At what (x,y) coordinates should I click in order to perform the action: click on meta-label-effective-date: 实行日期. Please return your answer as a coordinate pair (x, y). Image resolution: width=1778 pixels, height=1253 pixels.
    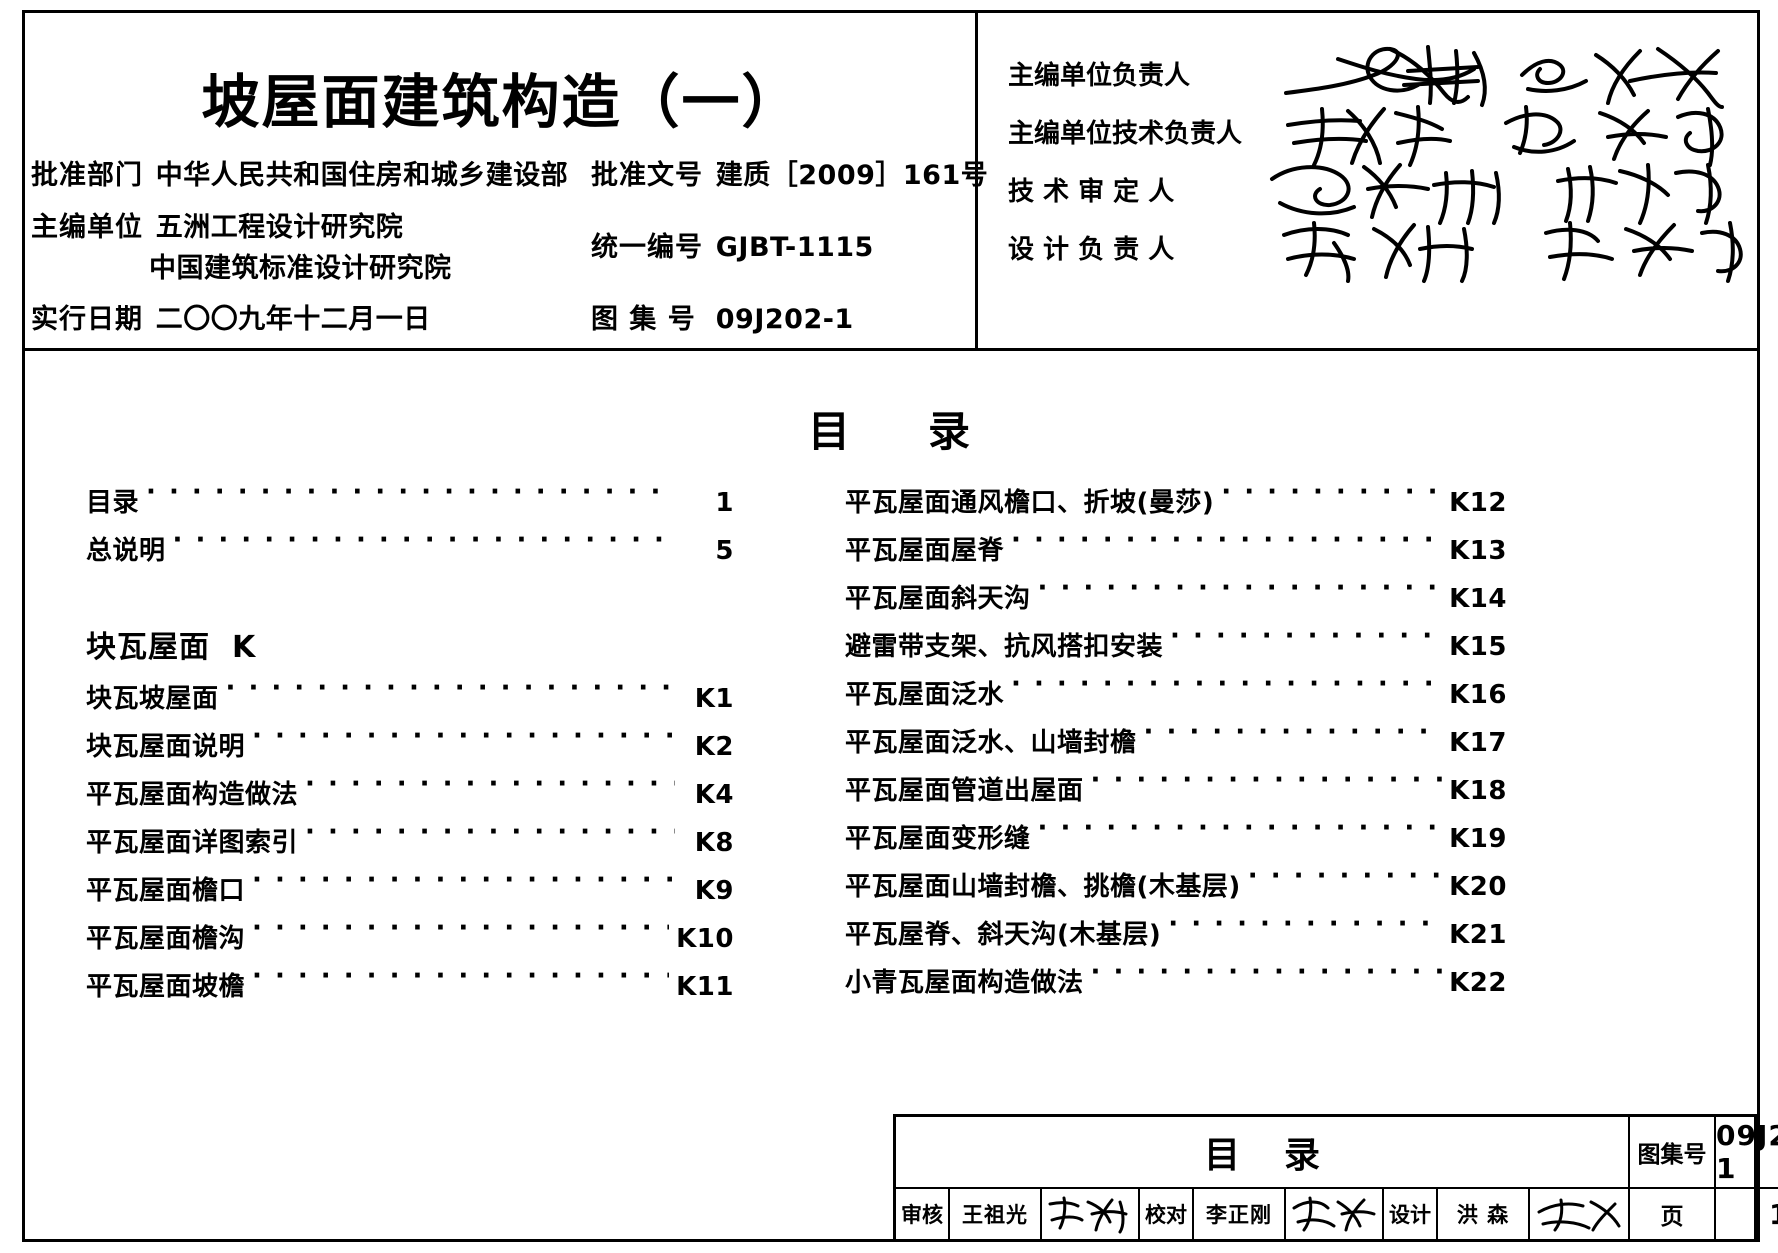
    Looking at the image, I should click on (87, 319).